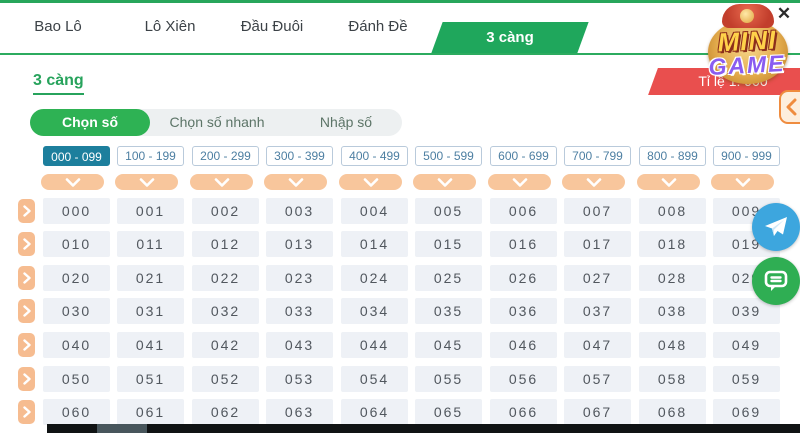  What do you see at coordinates (150, 244) in the screenshot?
I see `number-cell: 011` at bounding box center [150, 244].